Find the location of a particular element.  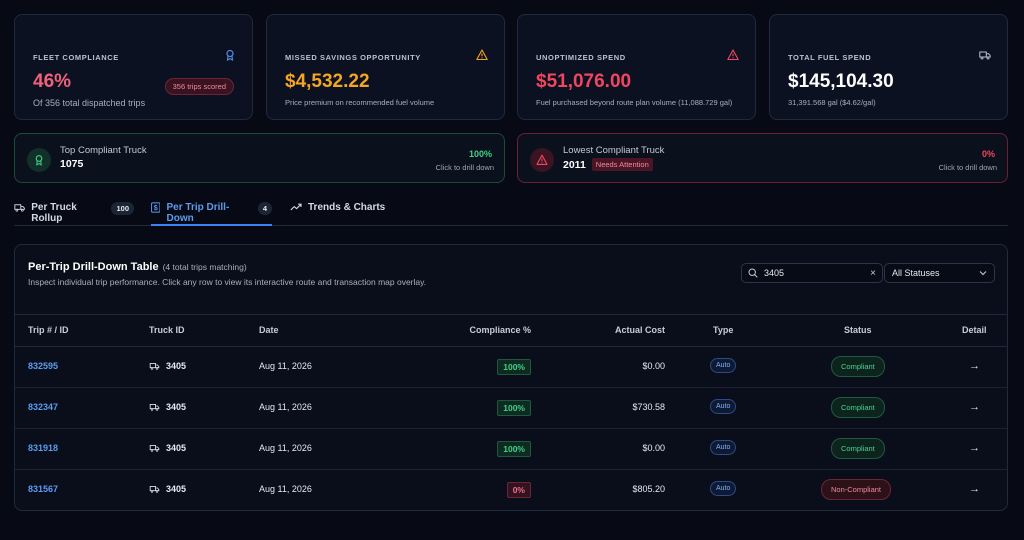

column-header-truck: Truck ID is located at coordinates (167, 330).